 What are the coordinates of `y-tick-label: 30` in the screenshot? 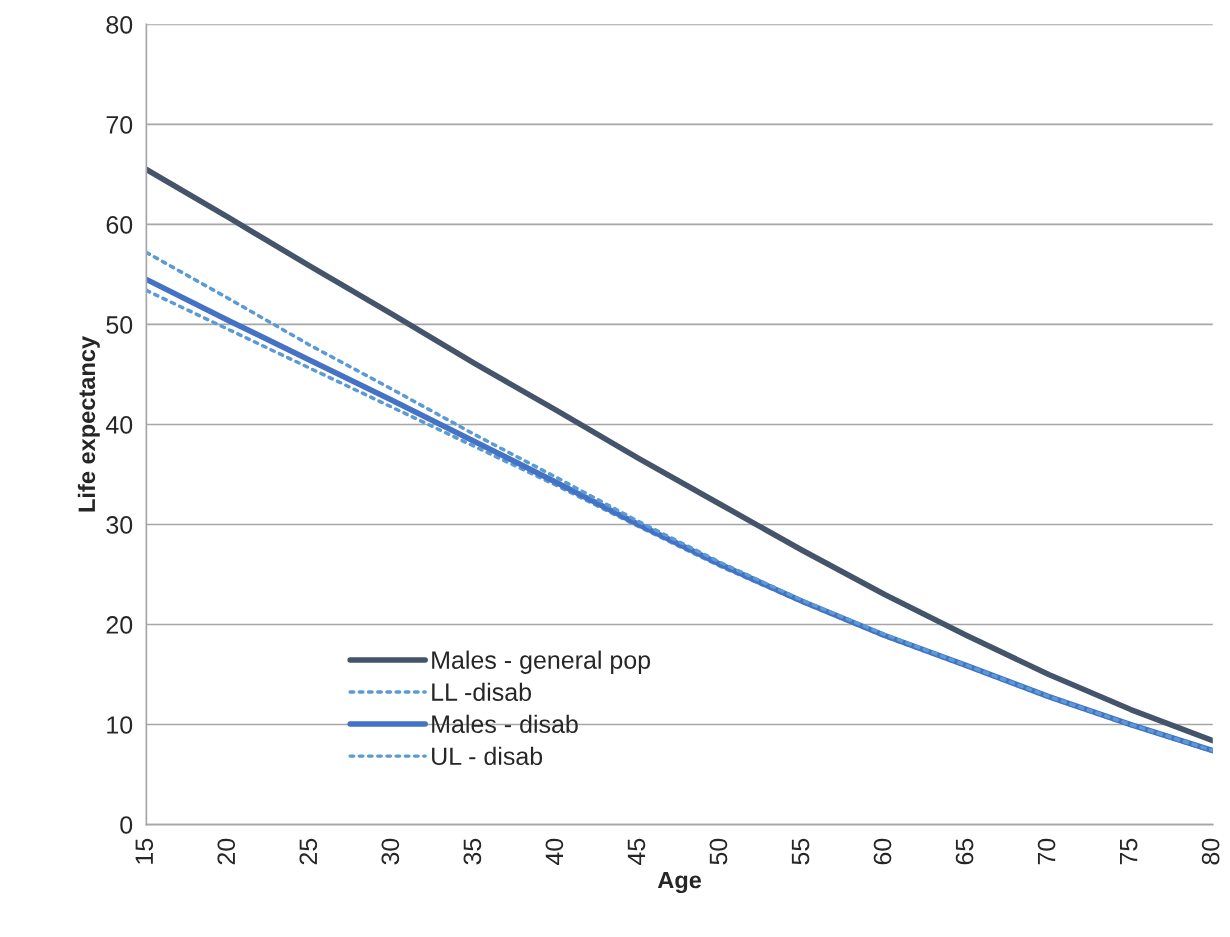 It's located at (119, 525).